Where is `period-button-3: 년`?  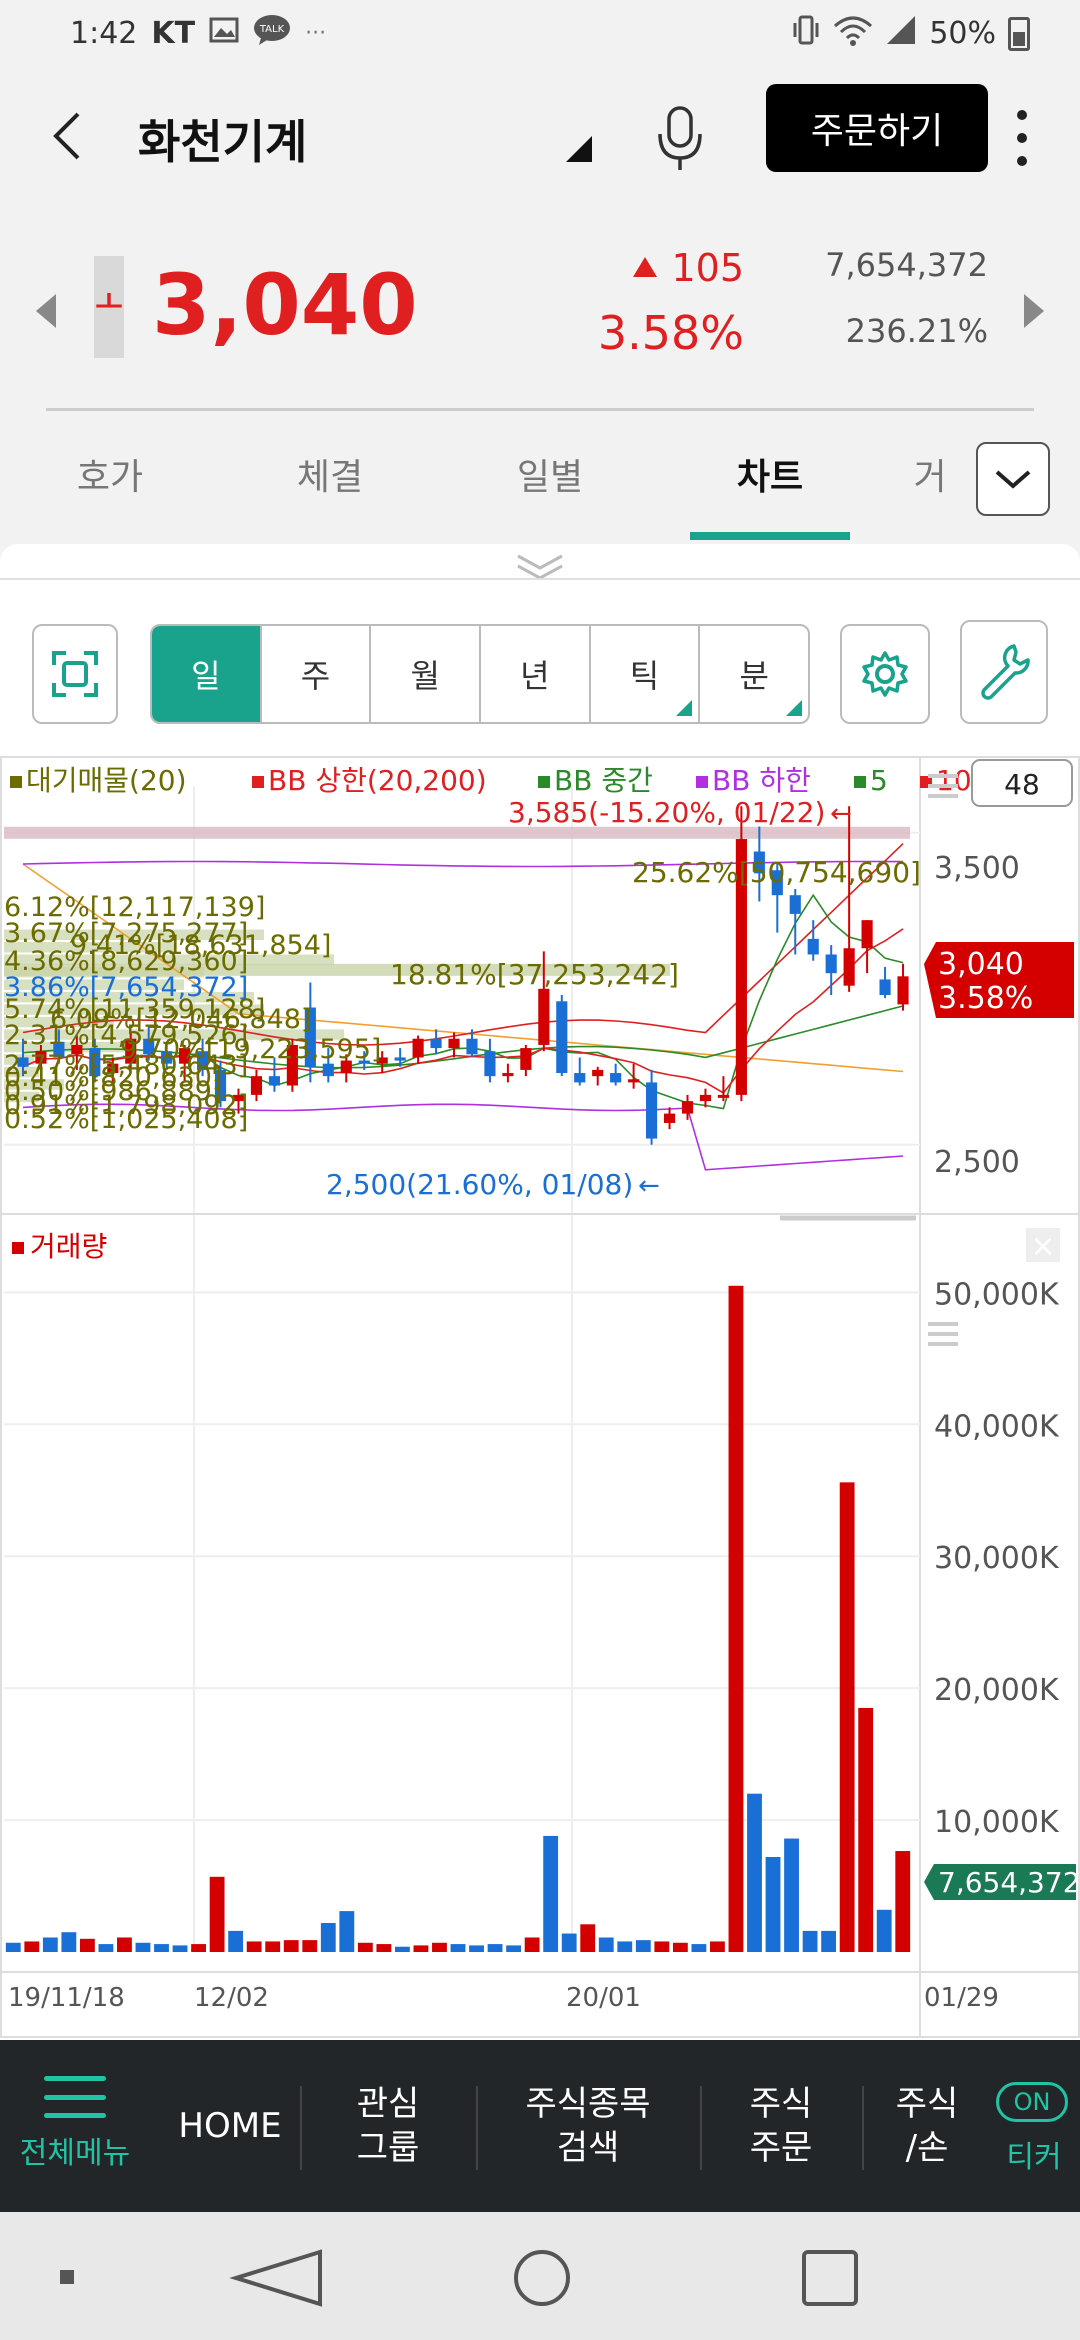
period-button-3: 년 is located at coordinates (536, 674).